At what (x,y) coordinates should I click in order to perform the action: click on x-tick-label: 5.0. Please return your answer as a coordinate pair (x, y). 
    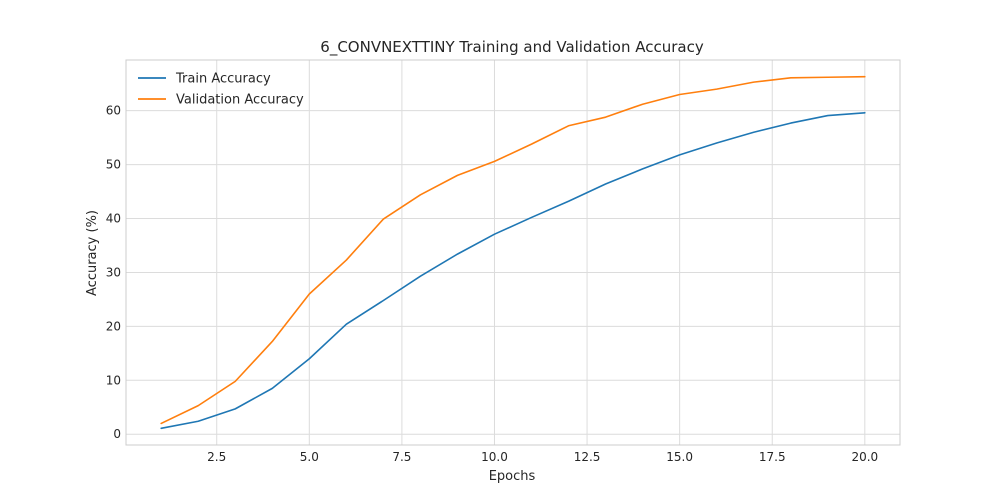
    Looking at the image, I should click on (309, 457).